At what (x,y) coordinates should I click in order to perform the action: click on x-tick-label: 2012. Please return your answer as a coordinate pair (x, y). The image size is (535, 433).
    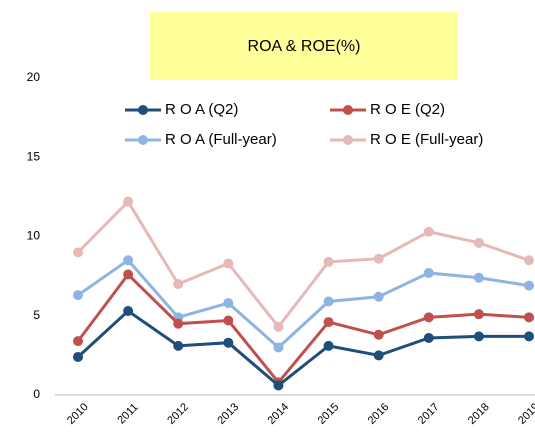
    Looking at the image, I should click on (178, 414).